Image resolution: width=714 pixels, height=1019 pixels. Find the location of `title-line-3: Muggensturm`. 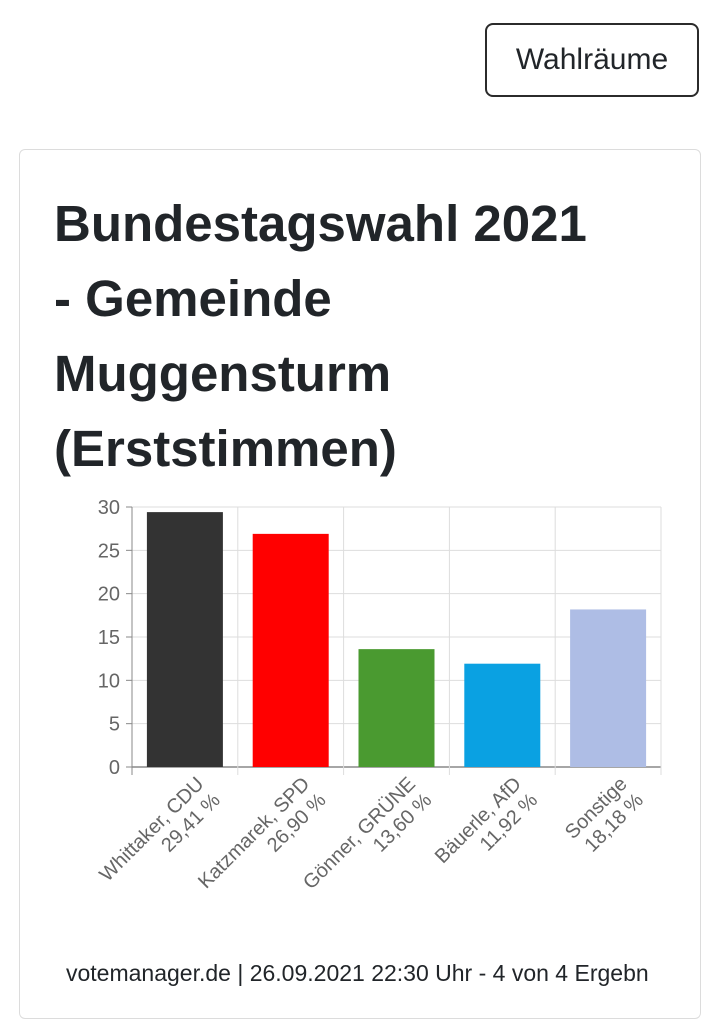

title-line-3: Muggensturm is located at coordinates (223, 373).